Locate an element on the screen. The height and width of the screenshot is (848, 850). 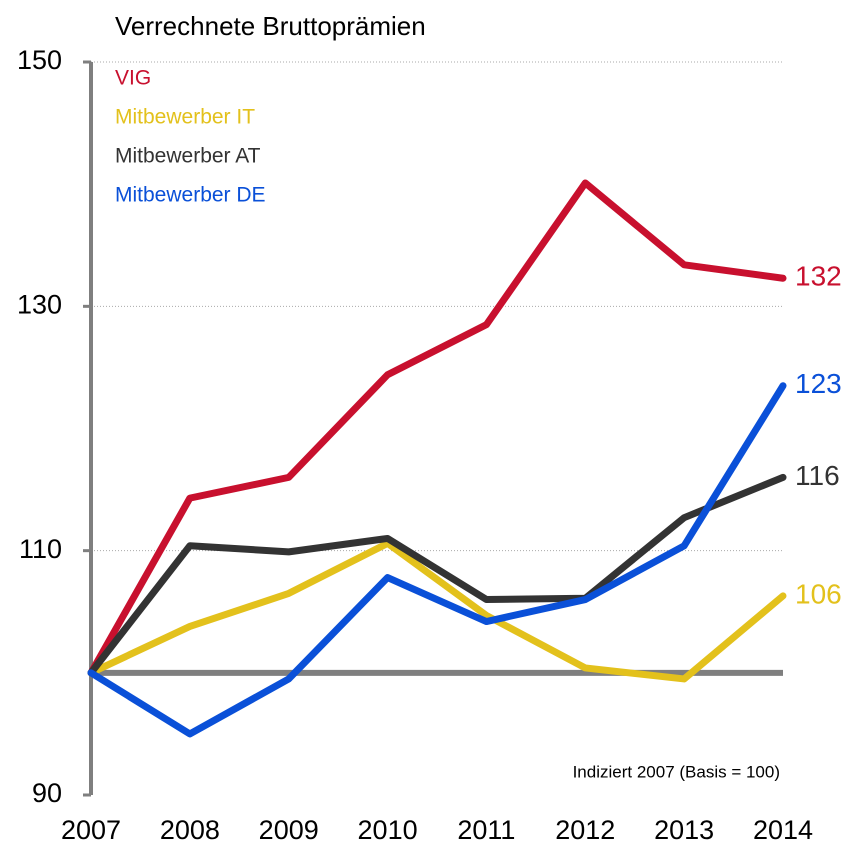
y-tick-label: 130 is located at coordinates (39, 304).